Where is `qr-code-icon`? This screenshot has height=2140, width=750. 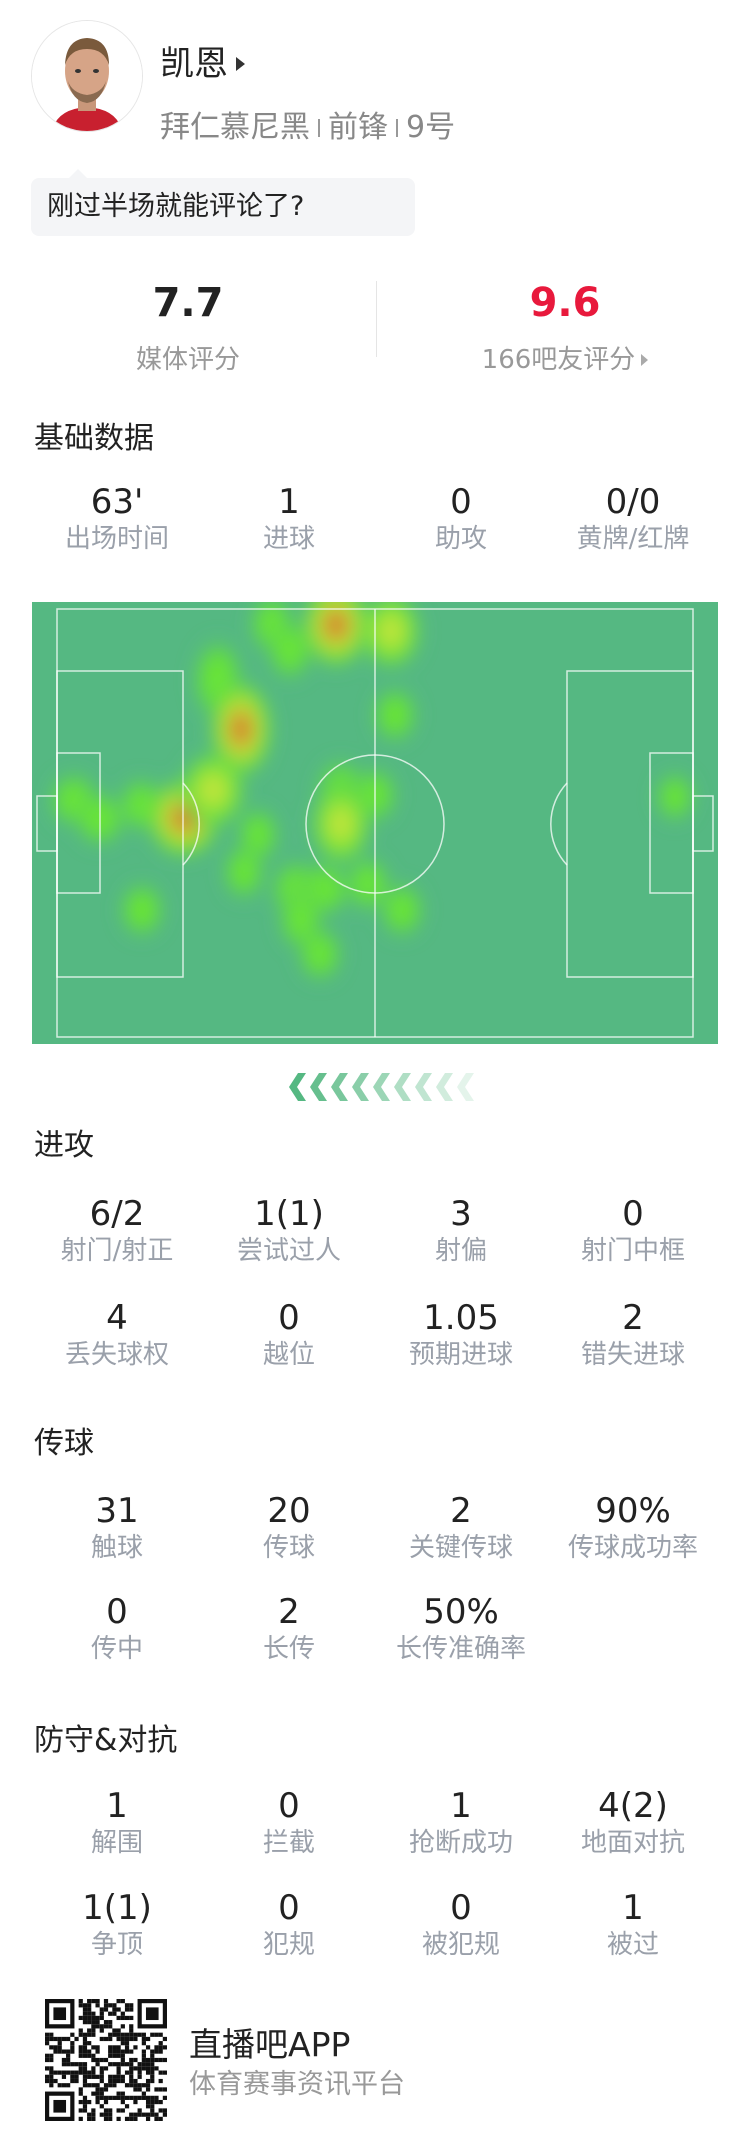
qr-code-icon is located at coordinates (106, 2060).